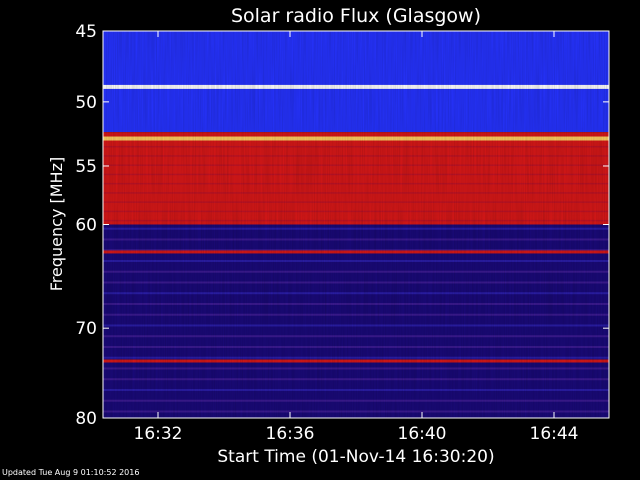 The width and height of the screenshot is (640, 480). I want to click on x-tick-label: 16:36, so click(290, 434).